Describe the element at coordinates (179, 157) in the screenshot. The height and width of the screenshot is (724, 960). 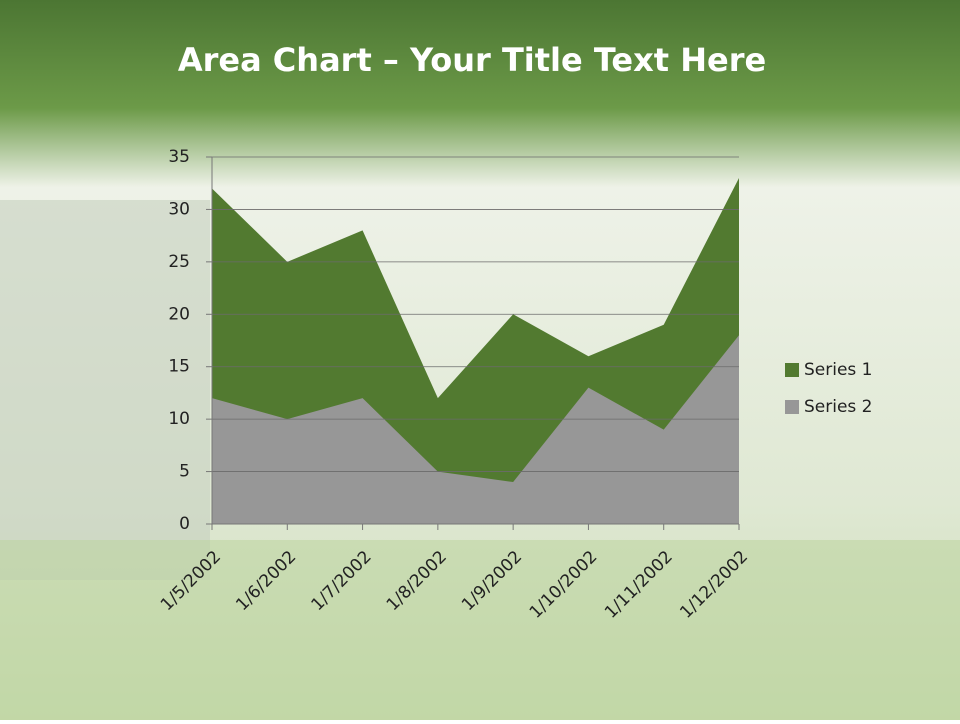
I see `y-tick-label: 35` at that location.